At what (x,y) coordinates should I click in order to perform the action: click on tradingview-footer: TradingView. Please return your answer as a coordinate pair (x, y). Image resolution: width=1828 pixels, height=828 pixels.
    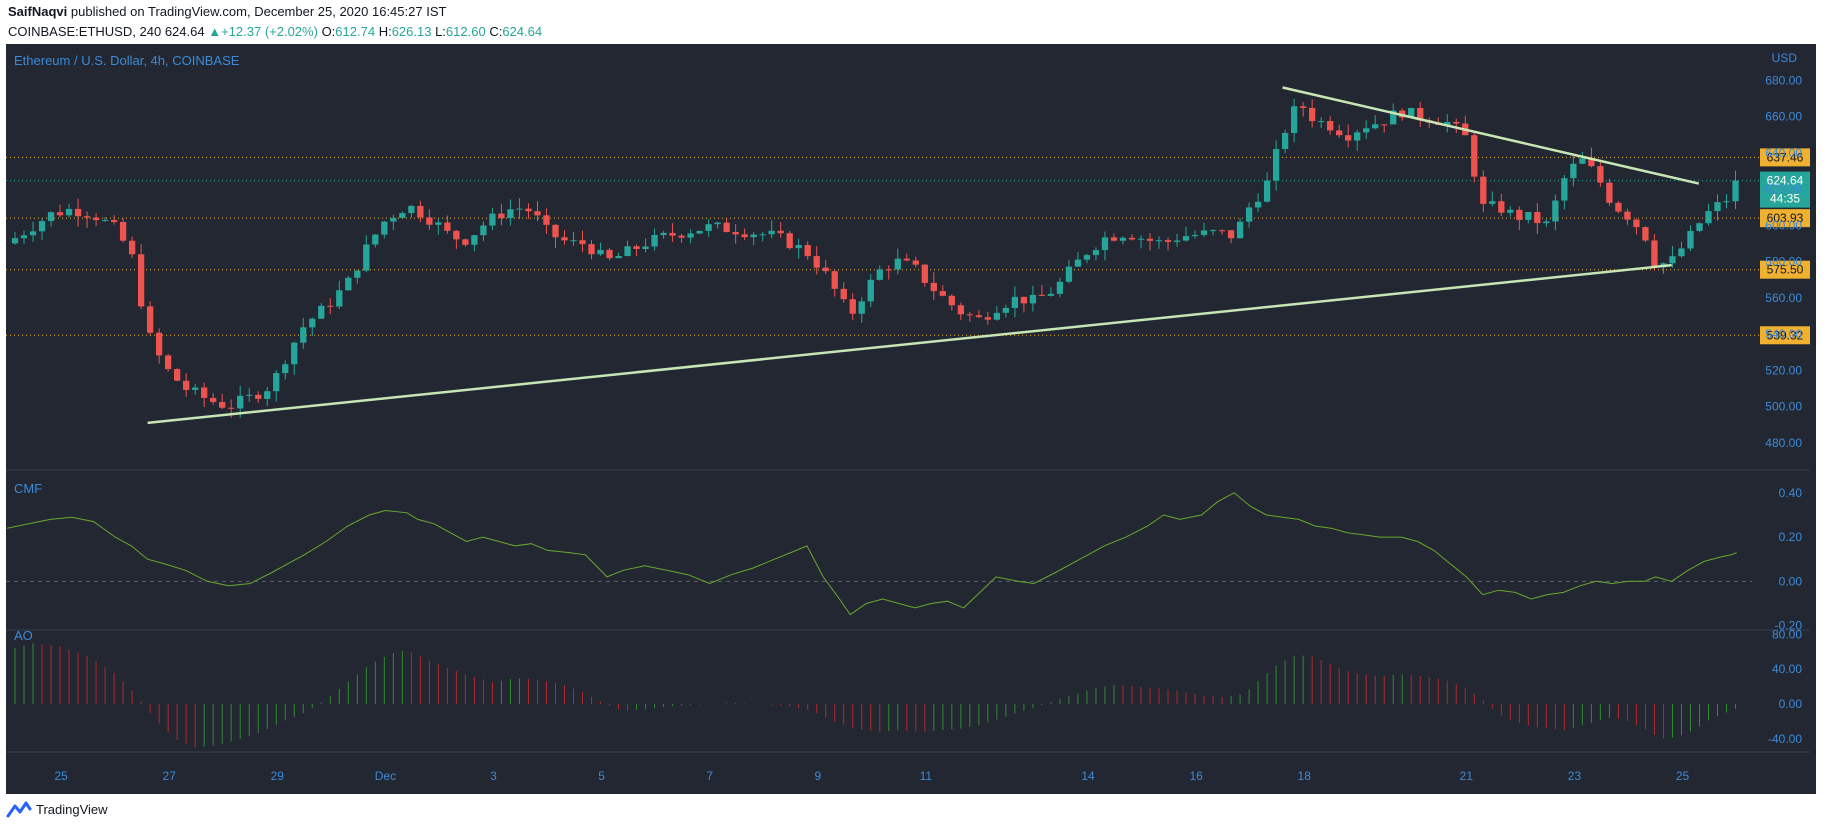
    Looking at the image, I should click on (57, 809).